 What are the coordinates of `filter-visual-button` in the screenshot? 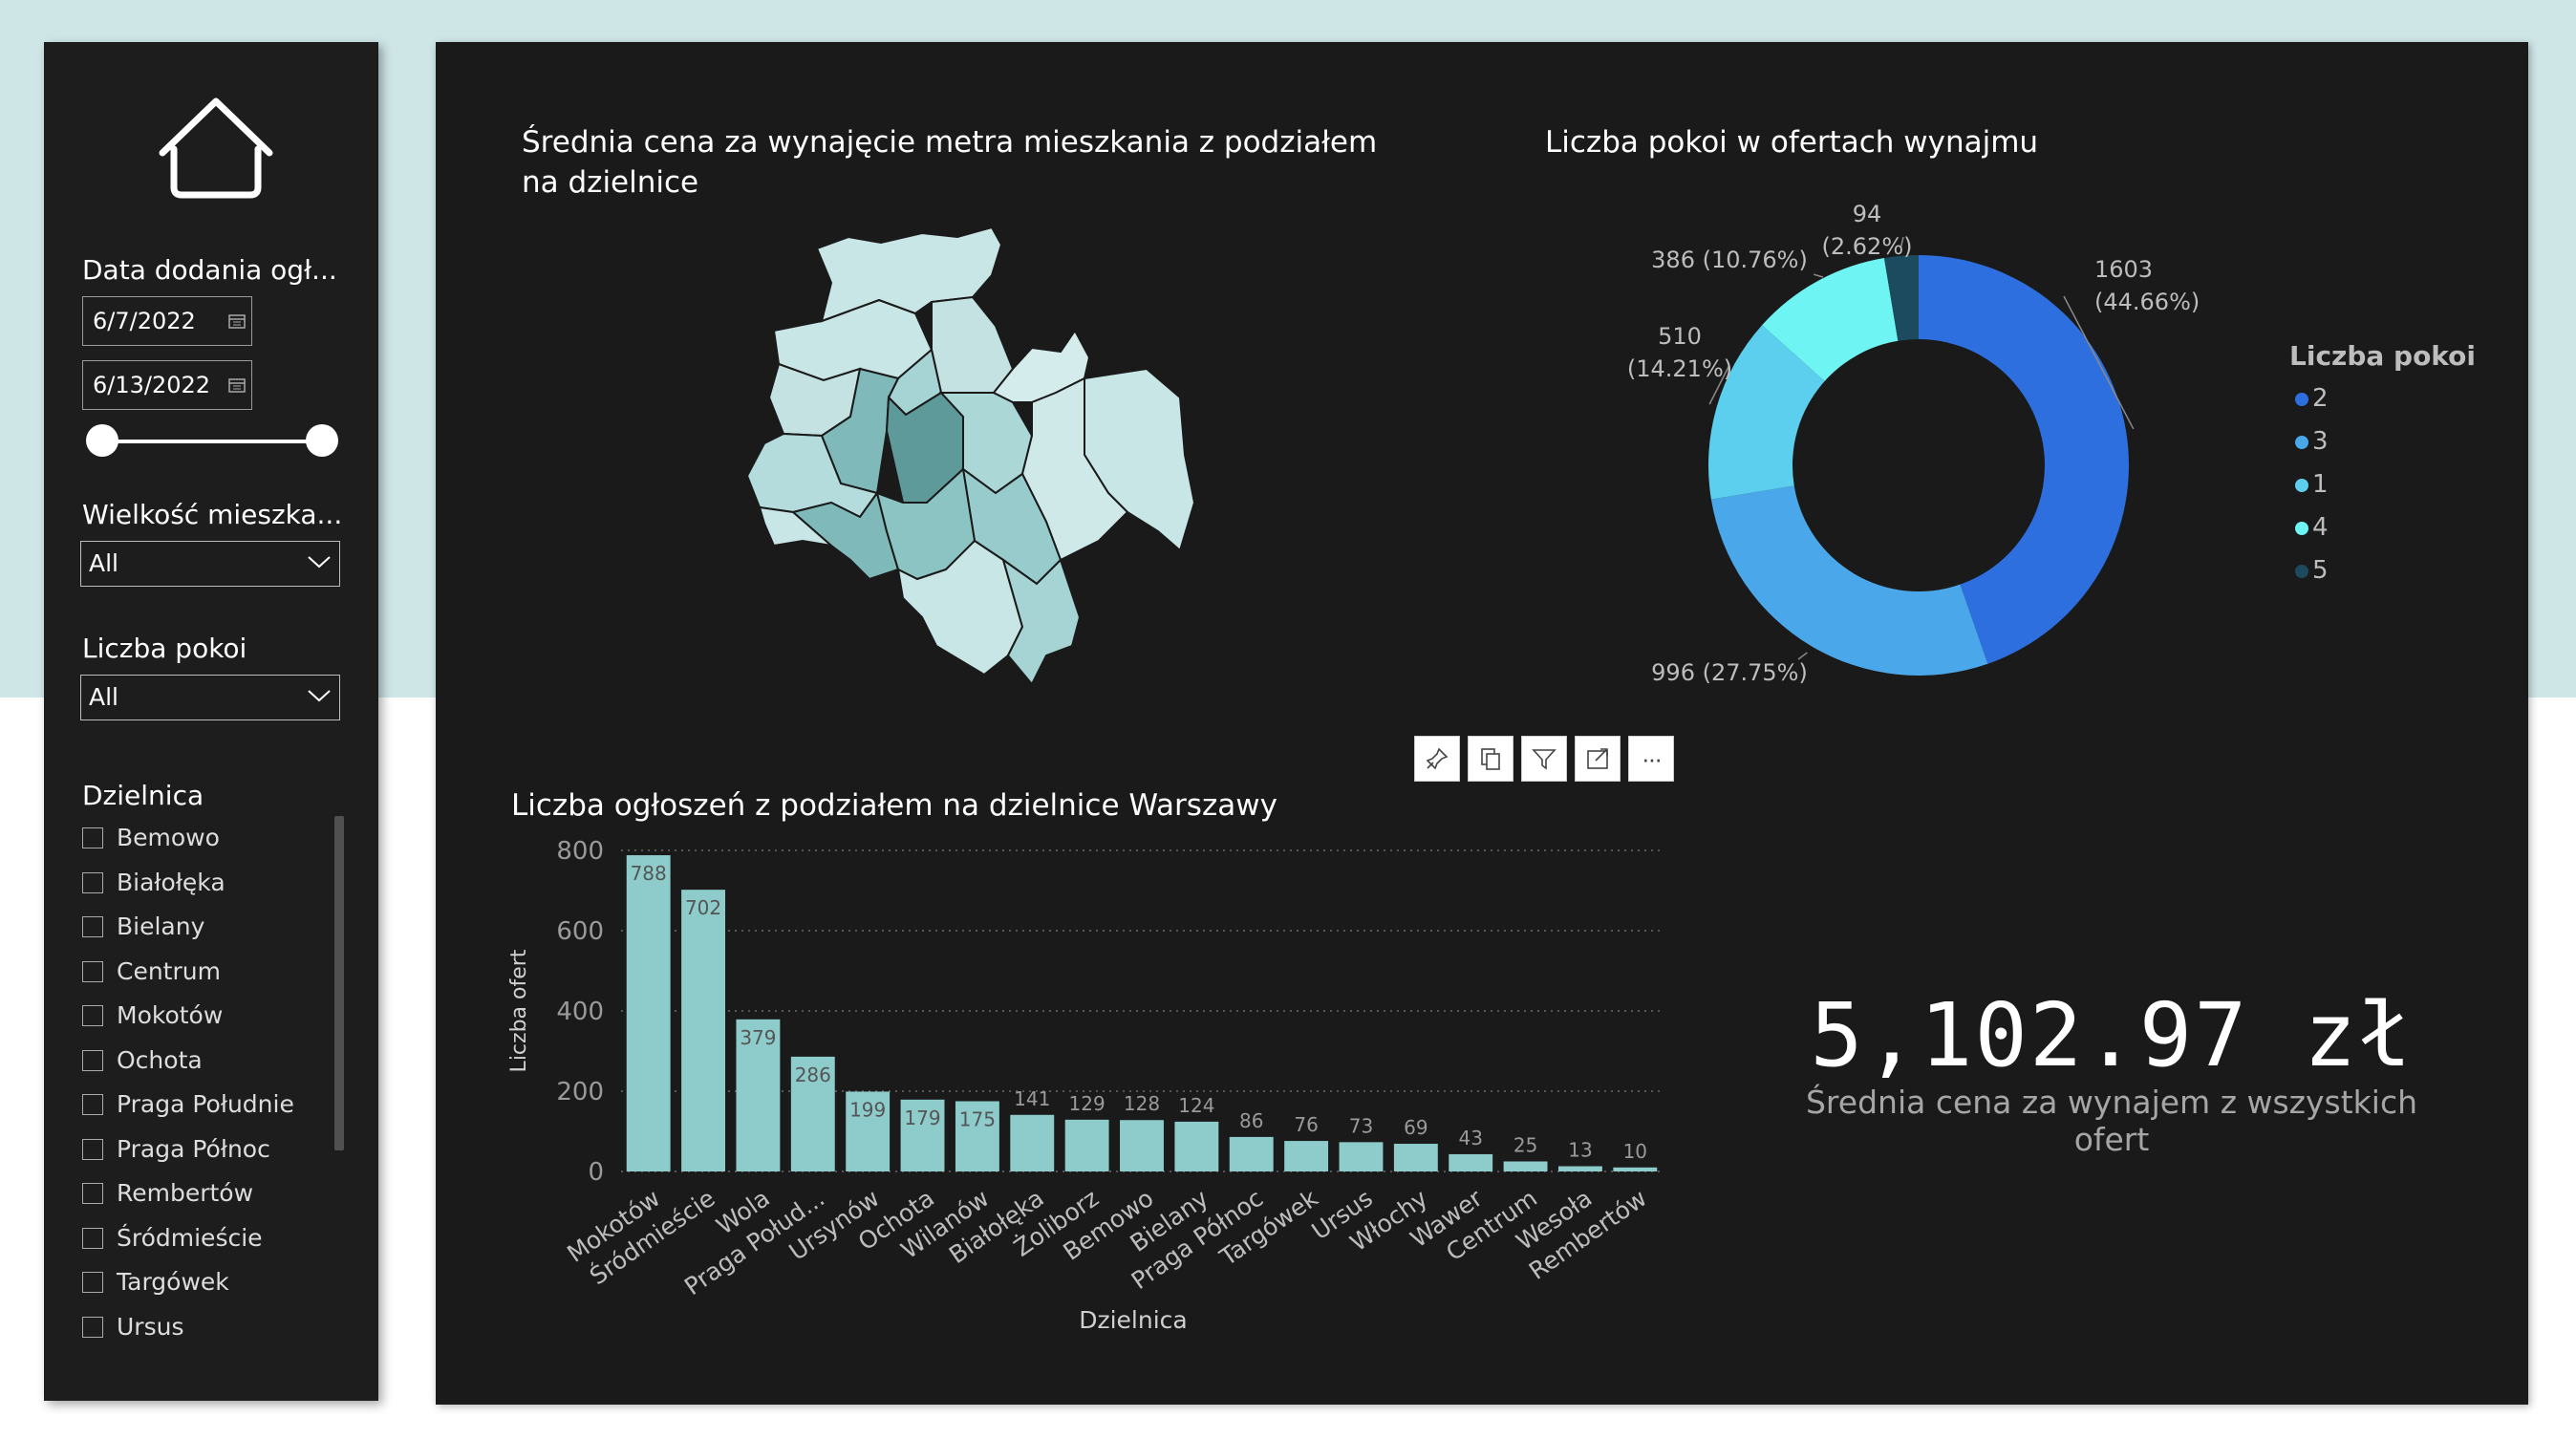 It's located at (1544, 759).